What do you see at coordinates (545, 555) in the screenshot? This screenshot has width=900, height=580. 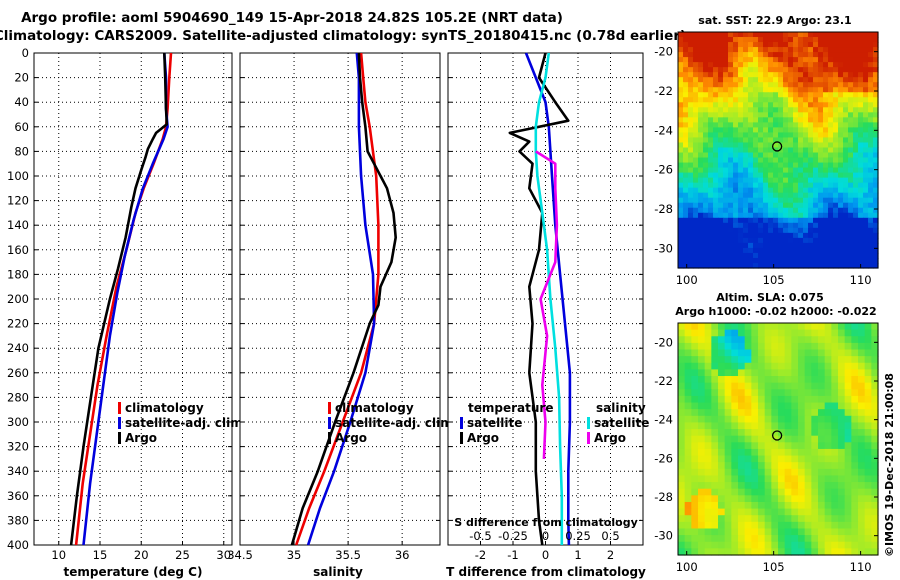 I see `x-tick-label: 0` at bounding box center [545, 555].